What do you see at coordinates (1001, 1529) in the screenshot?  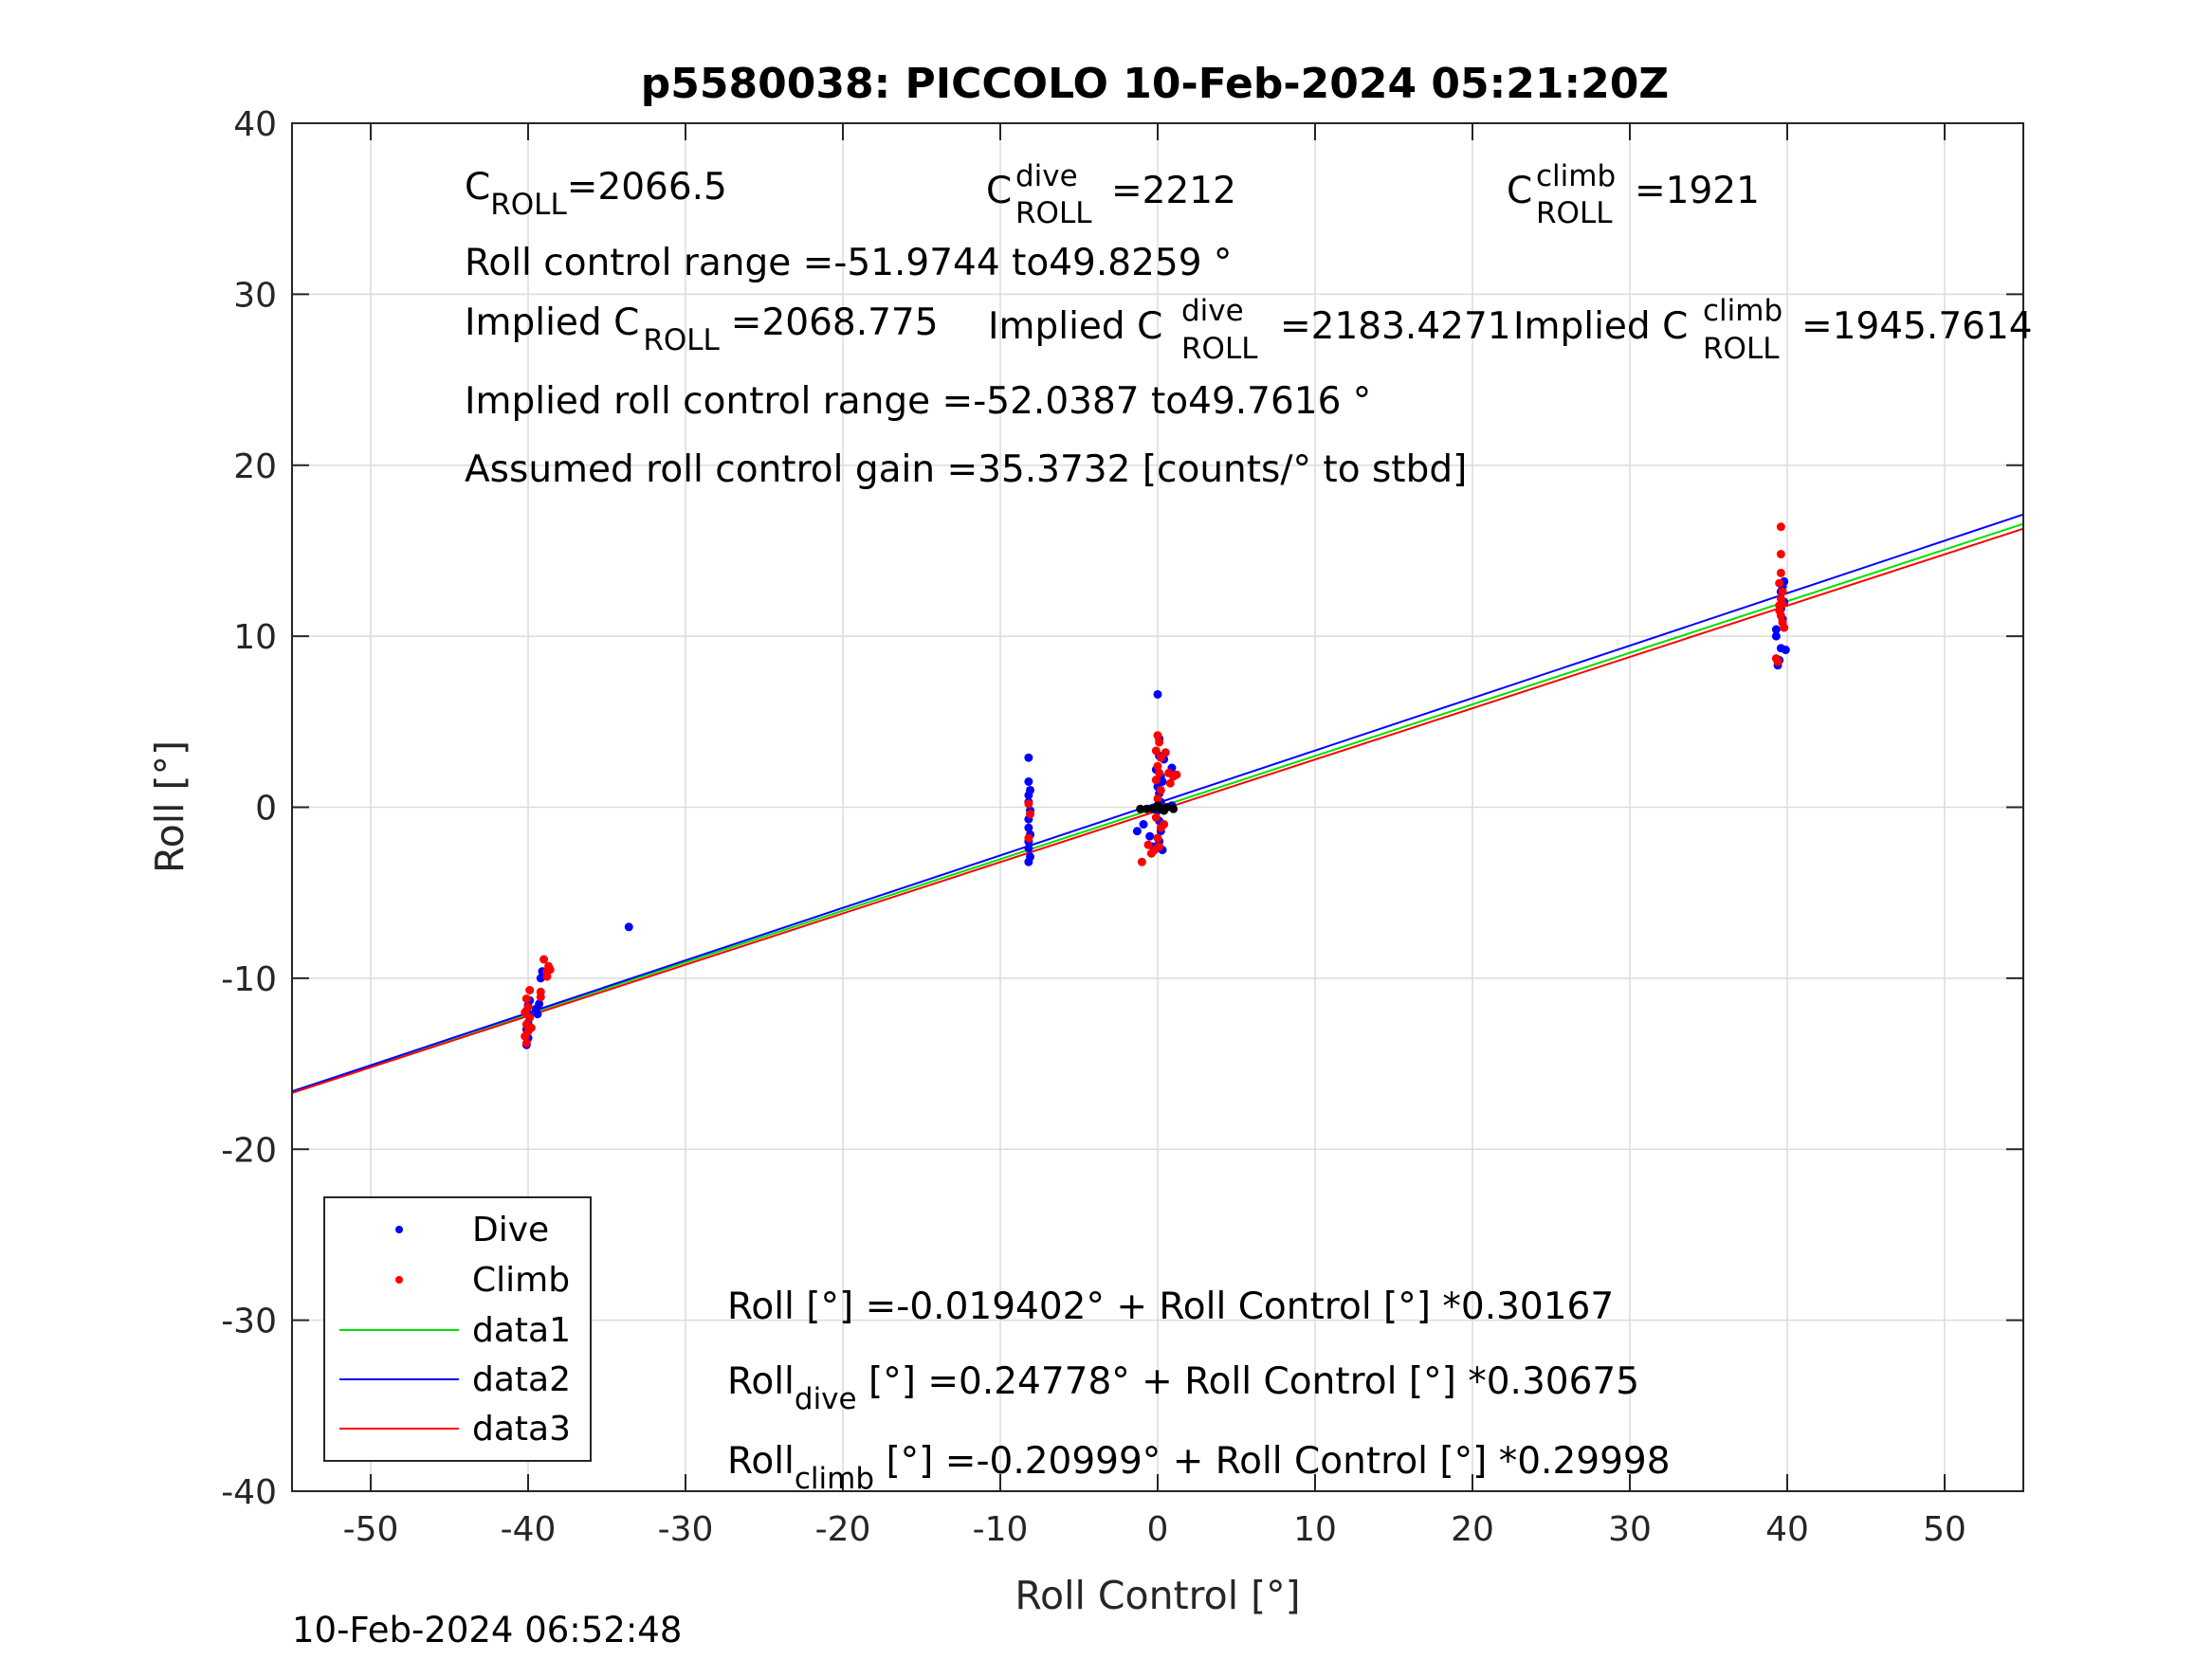 I see `x-tick-label: -10` at bounding box center [1001, 1529].